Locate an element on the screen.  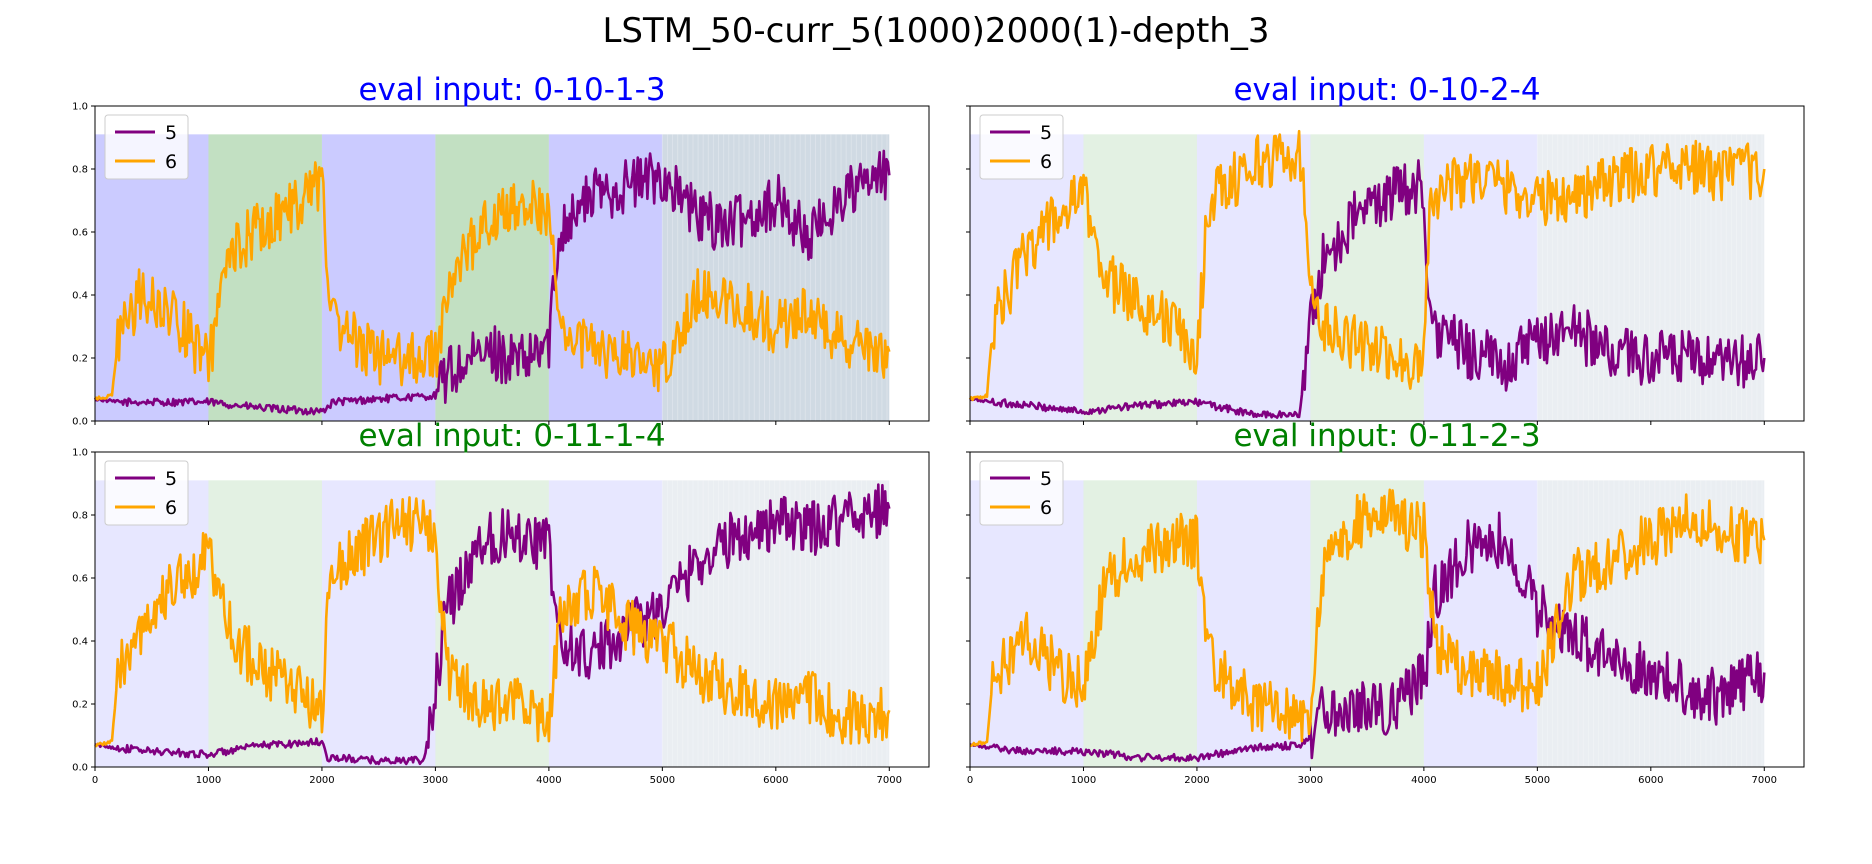
subplot-title: eval input: 0-11-2-3 is located at coordinates (1386, 436).